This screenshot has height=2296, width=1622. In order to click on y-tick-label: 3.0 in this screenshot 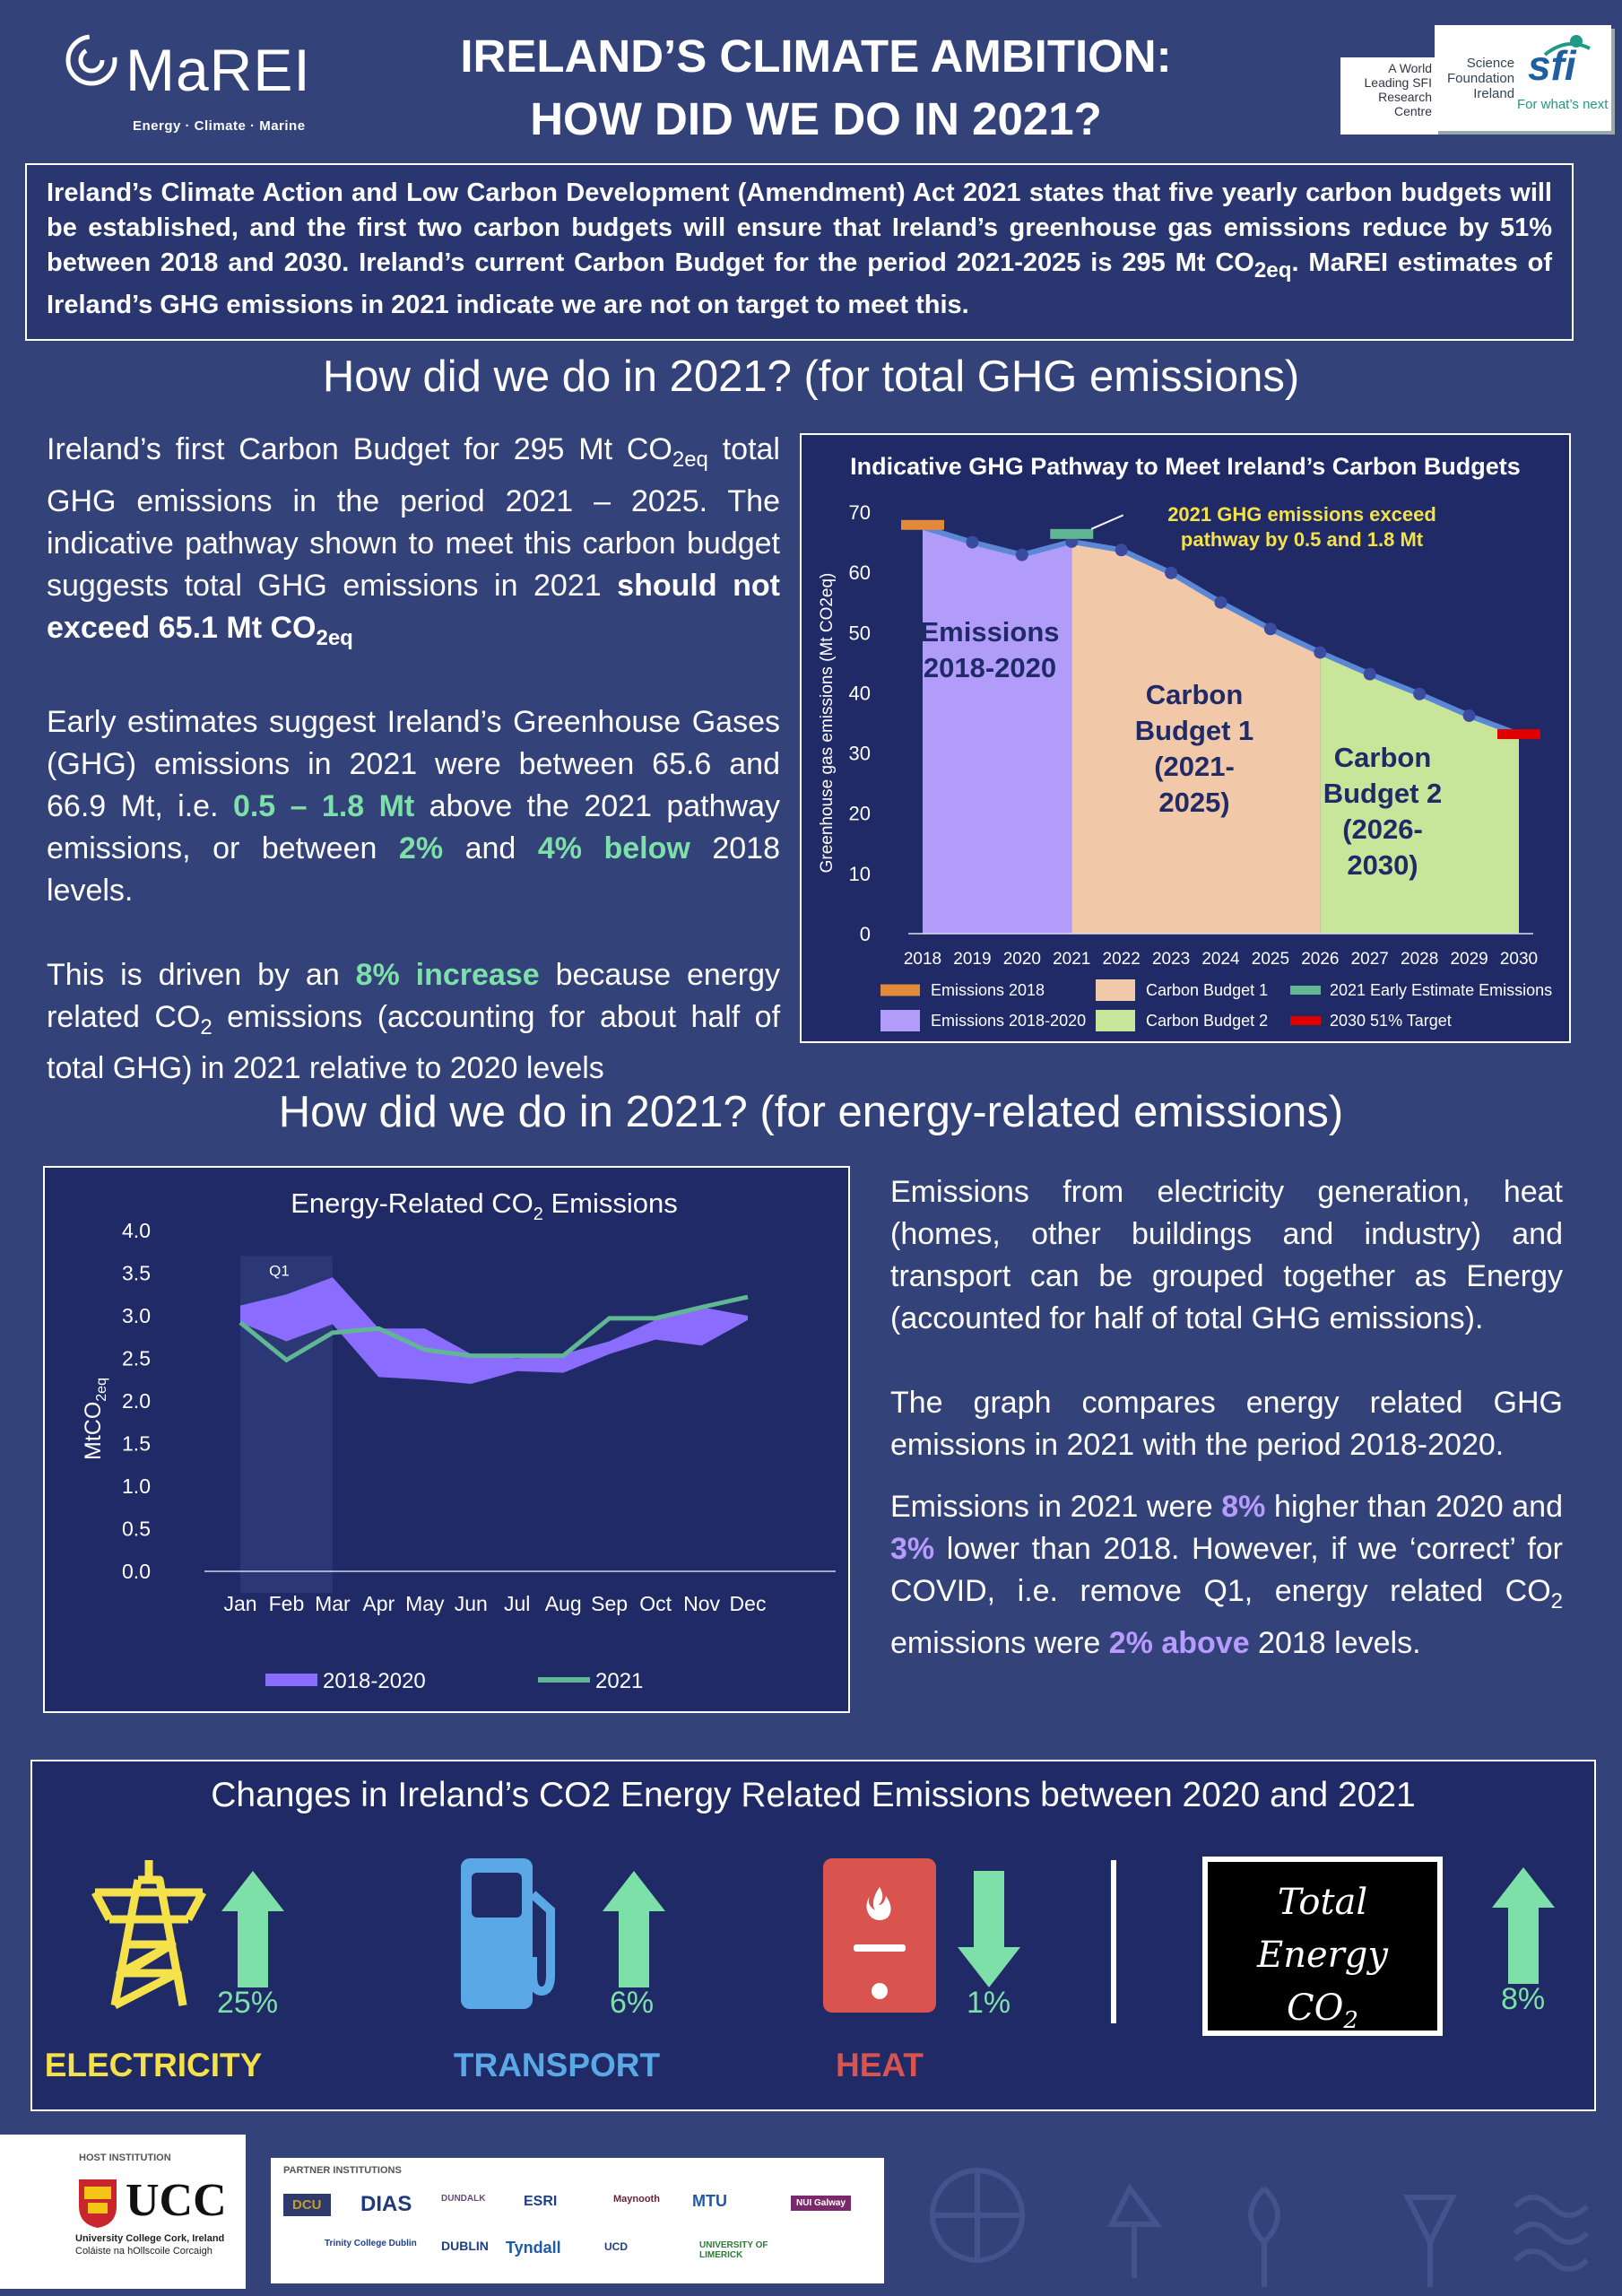, I will do `click(136, 1315)`.